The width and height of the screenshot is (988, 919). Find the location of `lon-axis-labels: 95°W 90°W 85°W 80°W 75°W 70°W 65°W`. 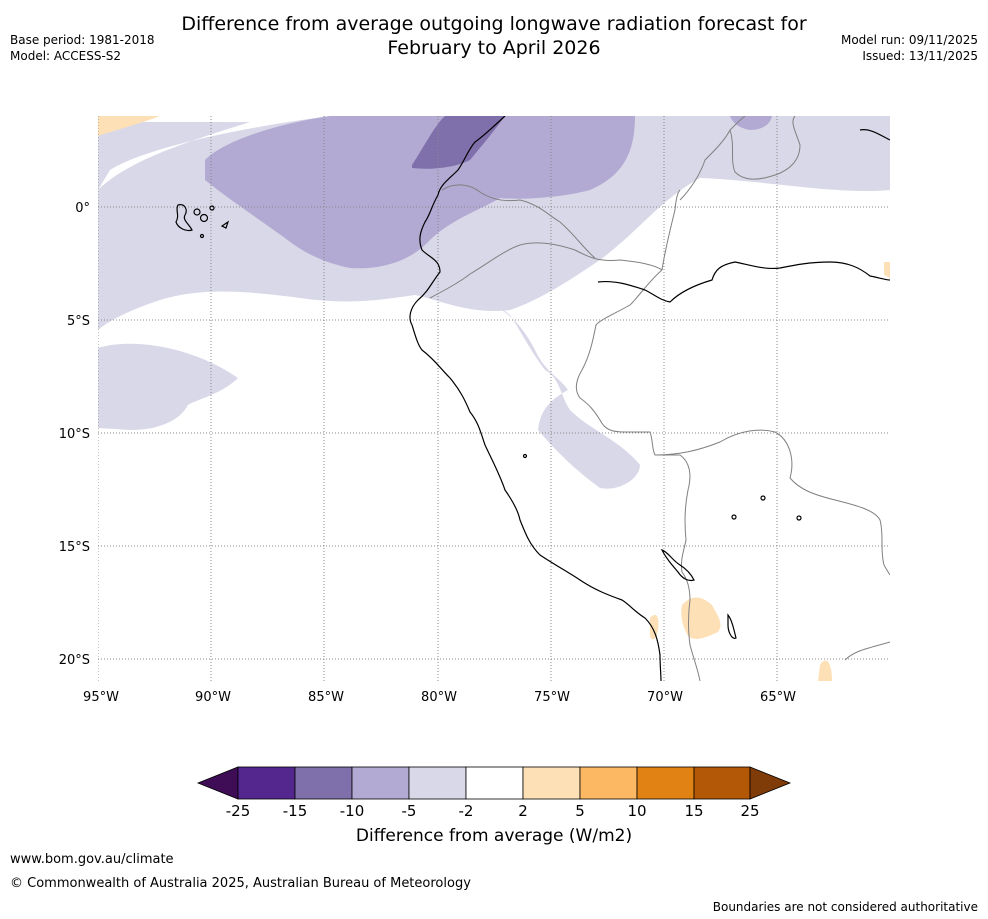

lon-axis-labels: 95°W 90°W 85°W 80°W 75°W 70°W 65°W is located at coordinates (439, 697).